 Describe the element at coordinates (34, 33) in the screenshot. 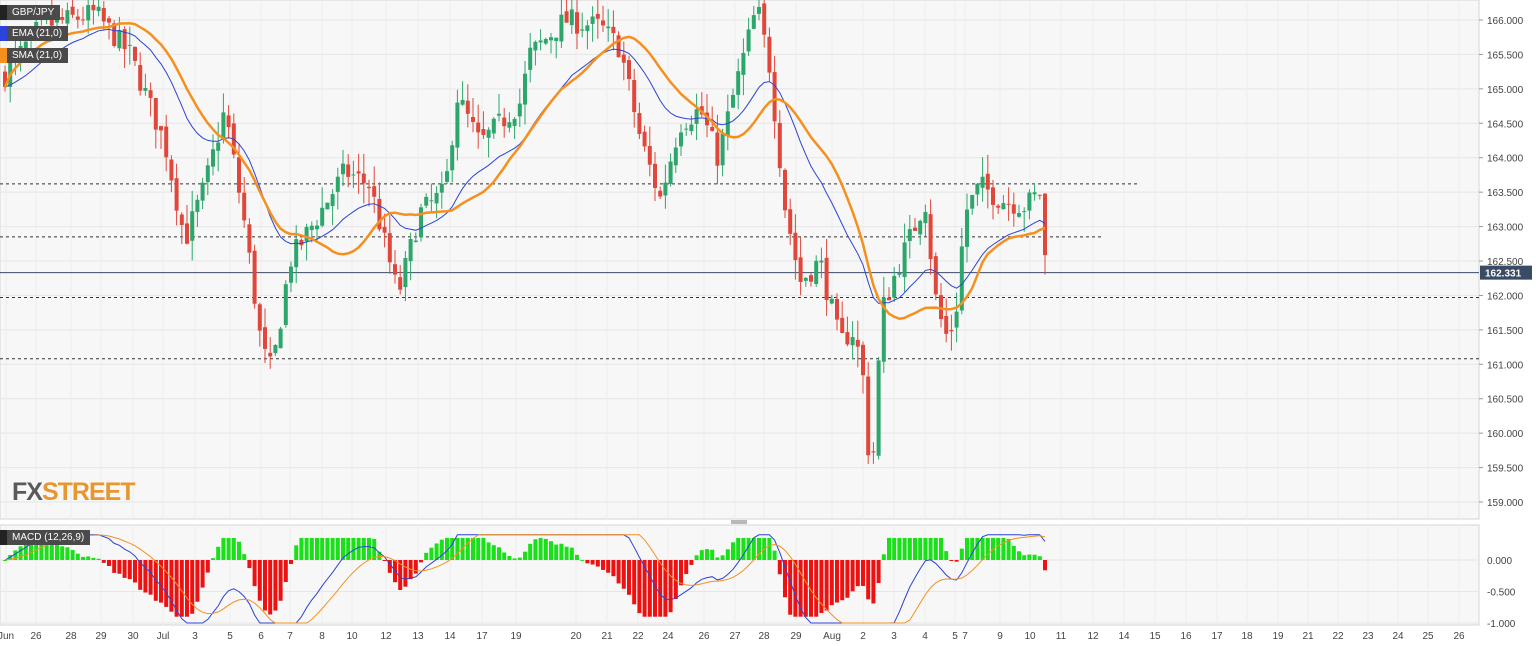

I see `legend-ema: EMA (21,0)` at that location.